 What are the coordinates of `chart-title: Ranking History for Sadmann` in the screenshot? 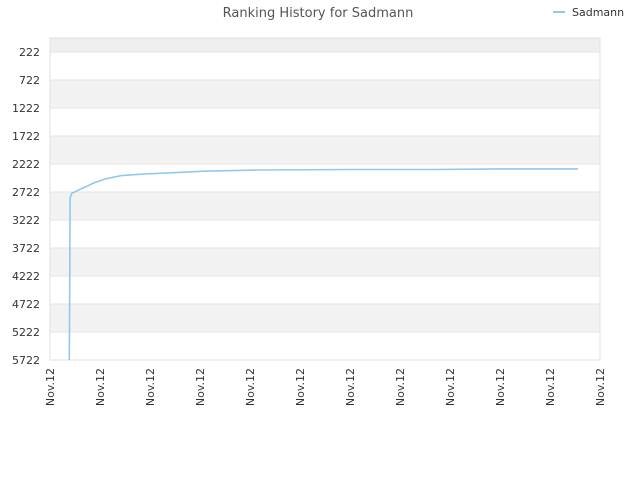 It's located at (318, 13).